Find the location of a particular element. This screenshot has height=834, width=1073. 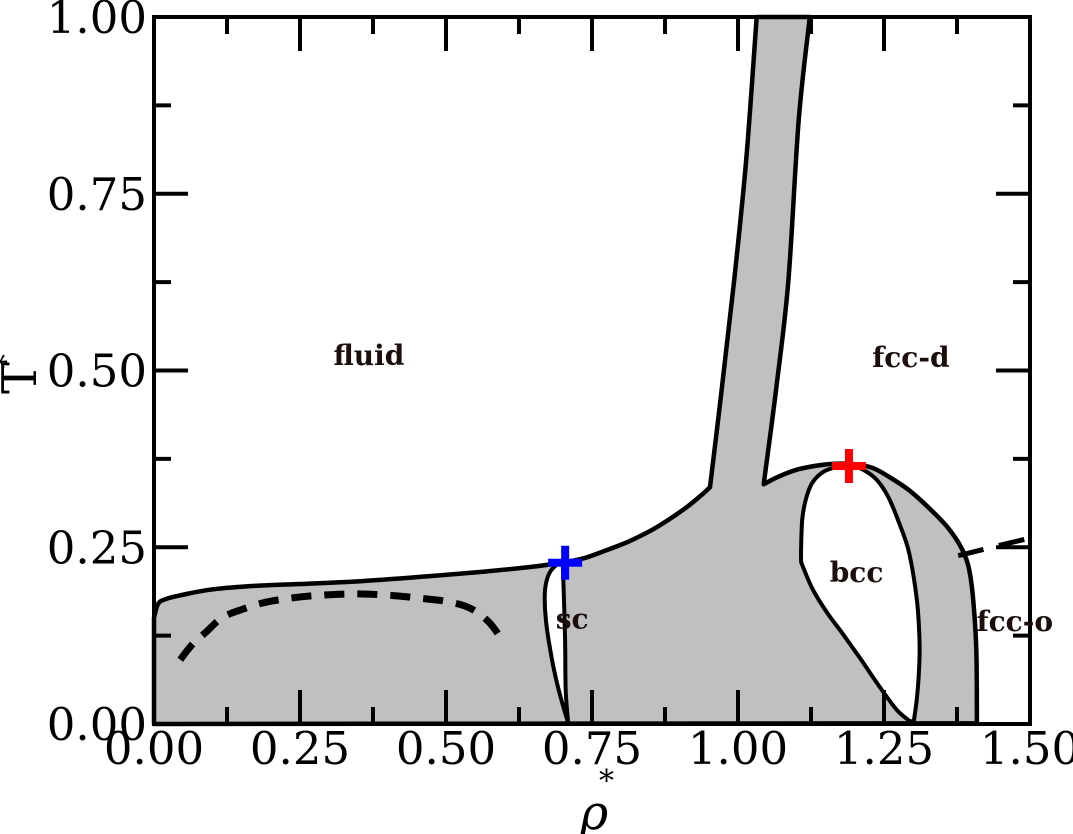

dashed-fccd-fcco-boundary is located at coordinates (994, 547).